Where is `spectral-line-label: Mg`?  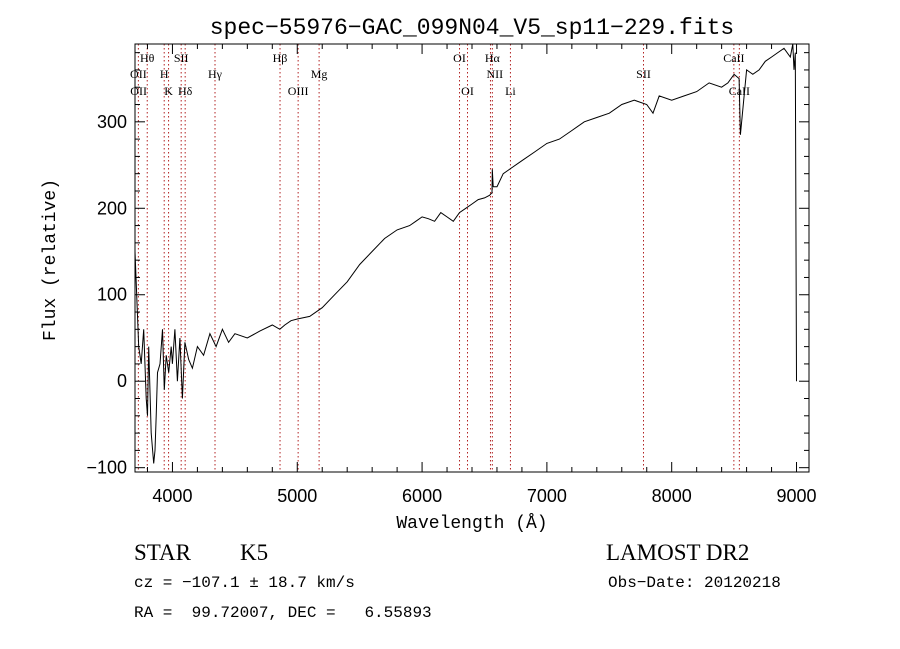
spectral-line-label: Mg is located at coordinates (319, 74).